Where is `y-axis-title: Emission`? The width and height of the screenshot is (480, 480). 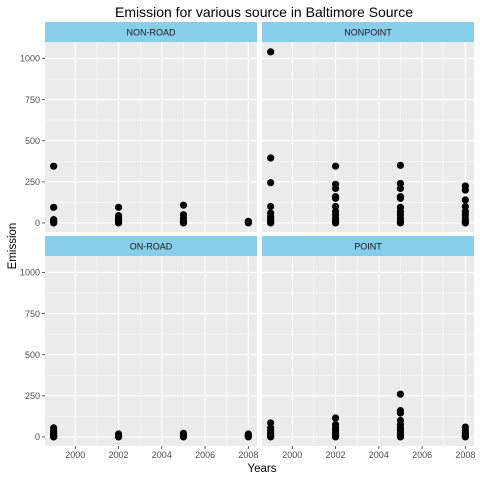 y-axis-title: Emission is located at coordinates (13, 246).